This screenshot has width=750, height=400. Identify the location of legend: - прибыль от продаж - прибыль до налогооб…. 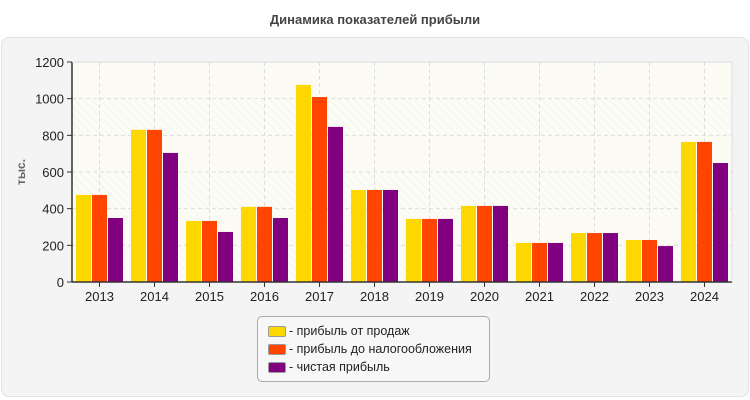
(373, 349).